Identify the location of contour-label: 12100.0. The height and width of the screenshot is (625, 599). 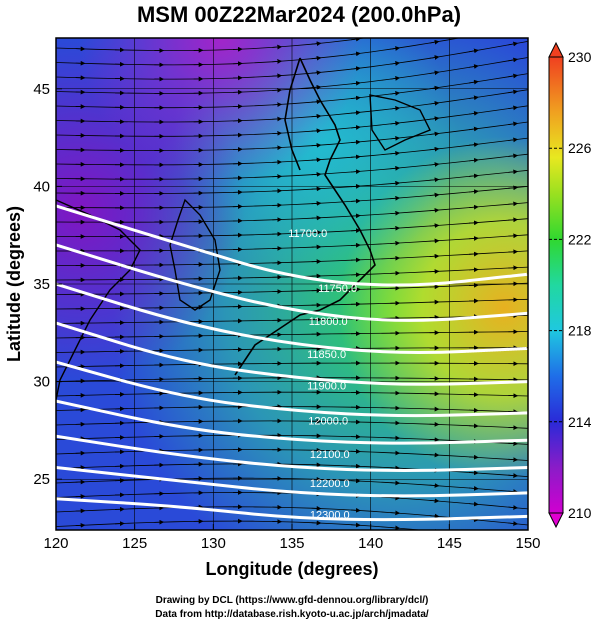
(330, 455).